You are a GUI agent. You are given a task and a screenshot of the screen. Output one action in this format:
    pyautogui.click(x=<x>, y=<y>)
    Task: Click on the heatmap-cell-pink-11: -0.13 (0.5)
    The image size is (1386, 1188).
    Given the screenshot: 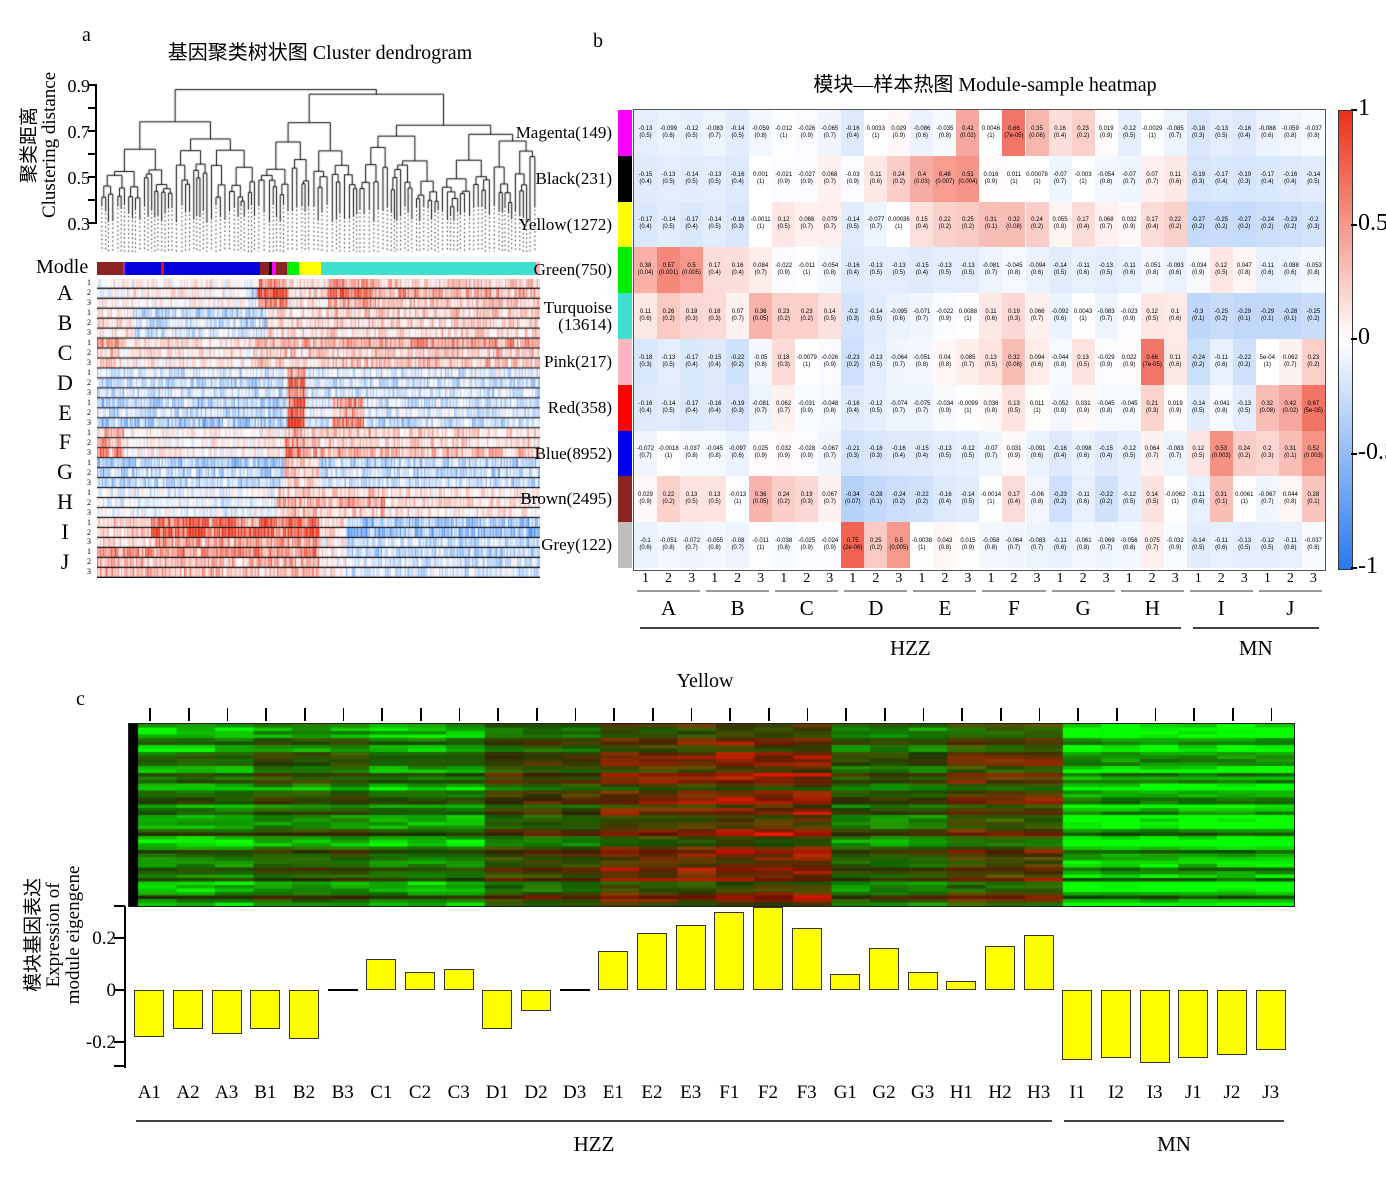 What is the action you would take?
    pyautogui.click(x=876, y=362)
    